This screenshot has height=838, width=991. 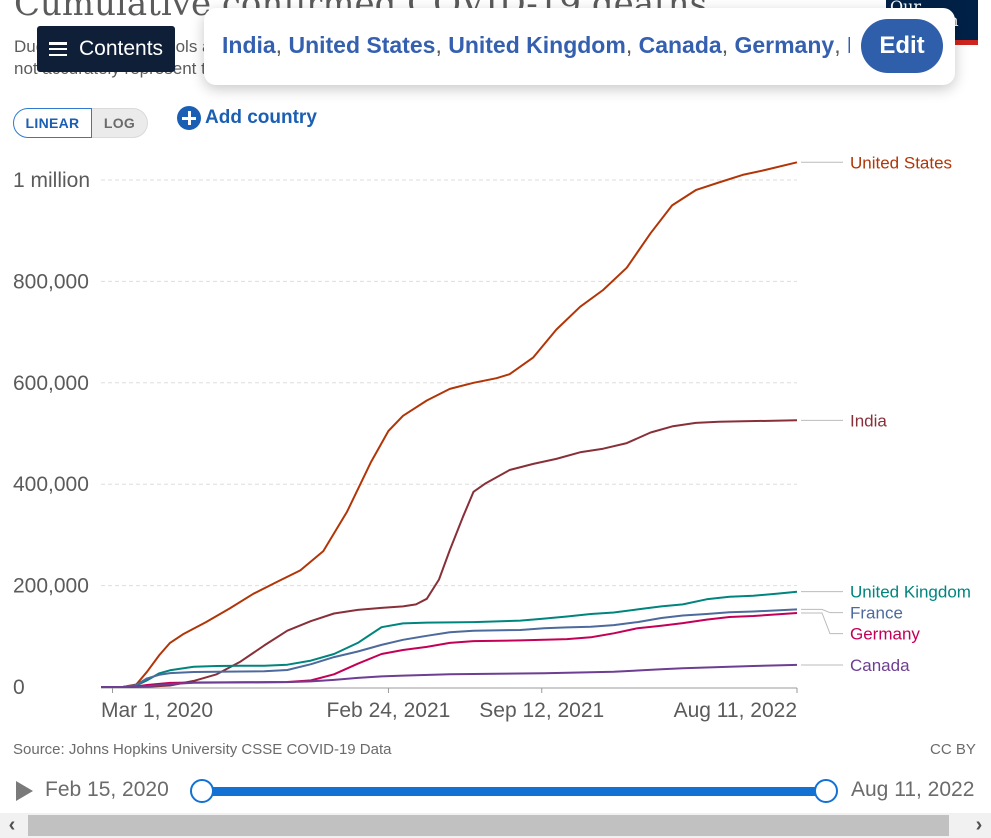 What do you see at coordinates (157, 710) in the screenshot?
I see `x-tick-label: Mar 1, 2020` at bounding box center [157, 710].